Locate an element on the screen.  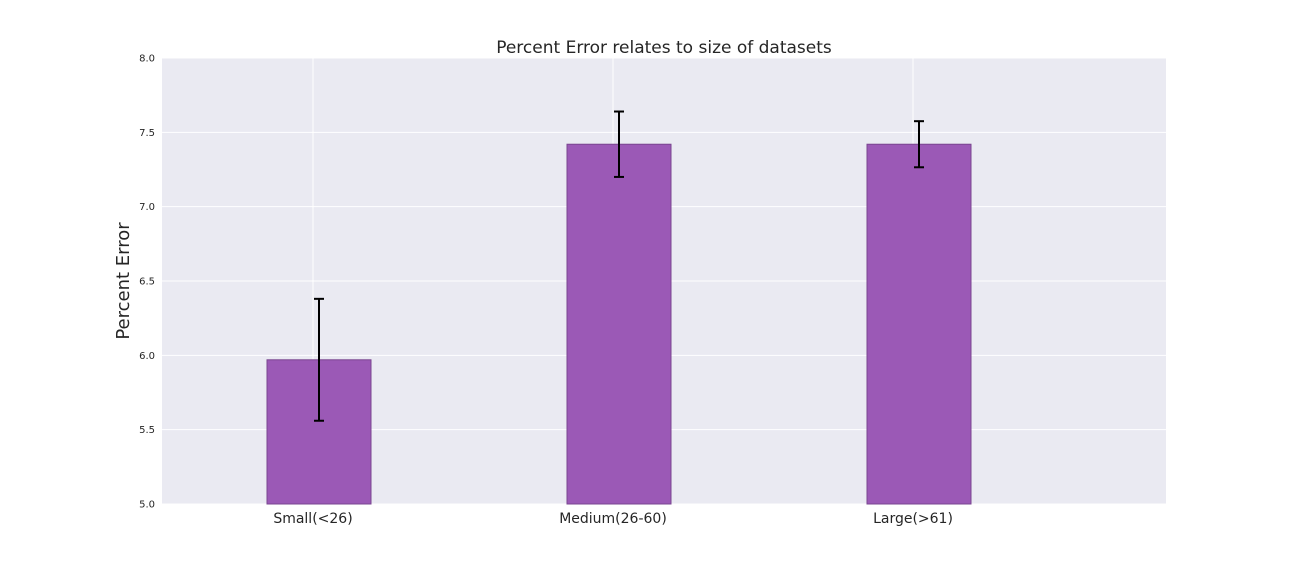
y-tick-label: 7.5 is located at coordinates (147, 133).